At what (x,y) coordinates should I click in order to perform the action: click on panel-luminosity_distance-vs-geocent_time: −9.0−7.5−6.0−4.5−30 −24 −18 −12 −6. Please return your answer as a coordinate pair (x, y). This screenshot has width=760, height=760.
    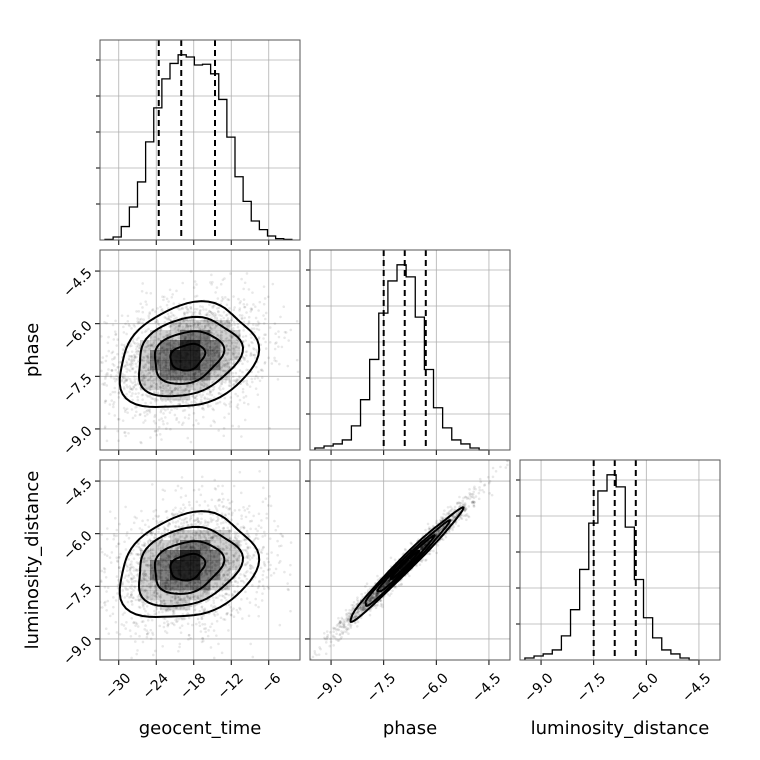
    Looking at the image, I should click on (185, 581).